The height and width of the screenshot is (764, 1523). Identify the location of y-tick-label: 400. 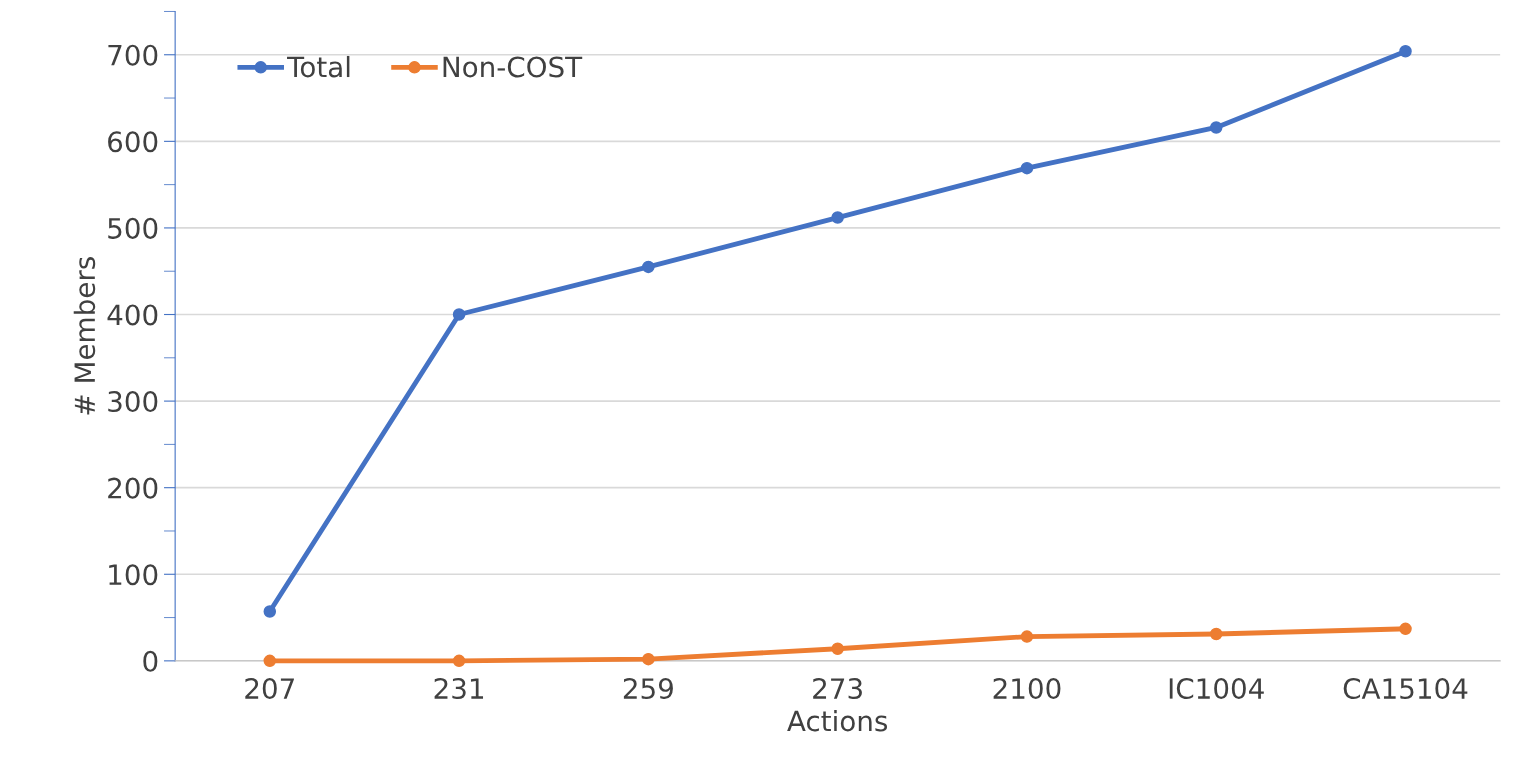
(132, 315).